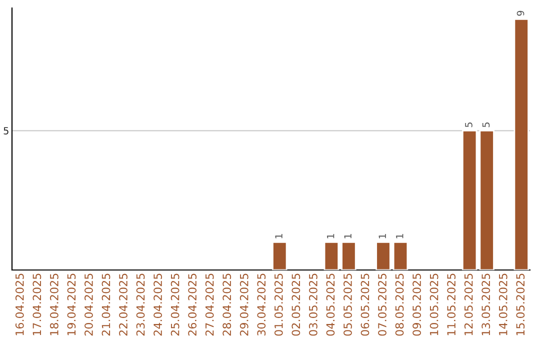 The height and width of the screenshot is (340, 540). What do you see at coordinates (106, 305) in the screenshot?
I see `x-tick-label: 21.04.2025` at bounding box center [106, 305].